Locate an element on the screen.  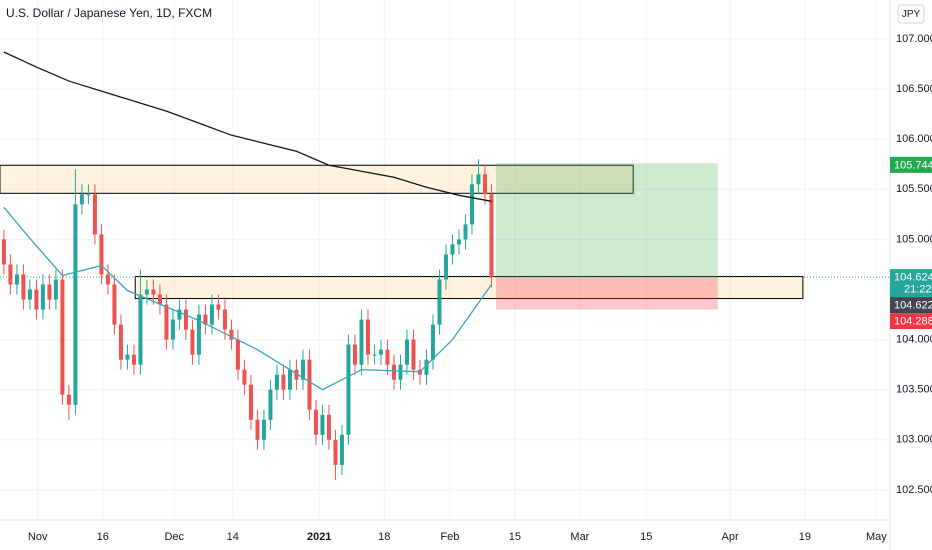
price-label: 104.288 is located at coordinates (913, 321).